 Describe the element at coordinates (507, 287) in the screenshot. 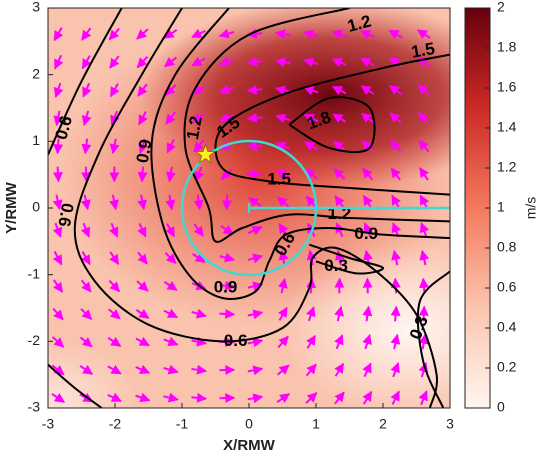

I see `colorbar-tick-label: 0.6` at that location.